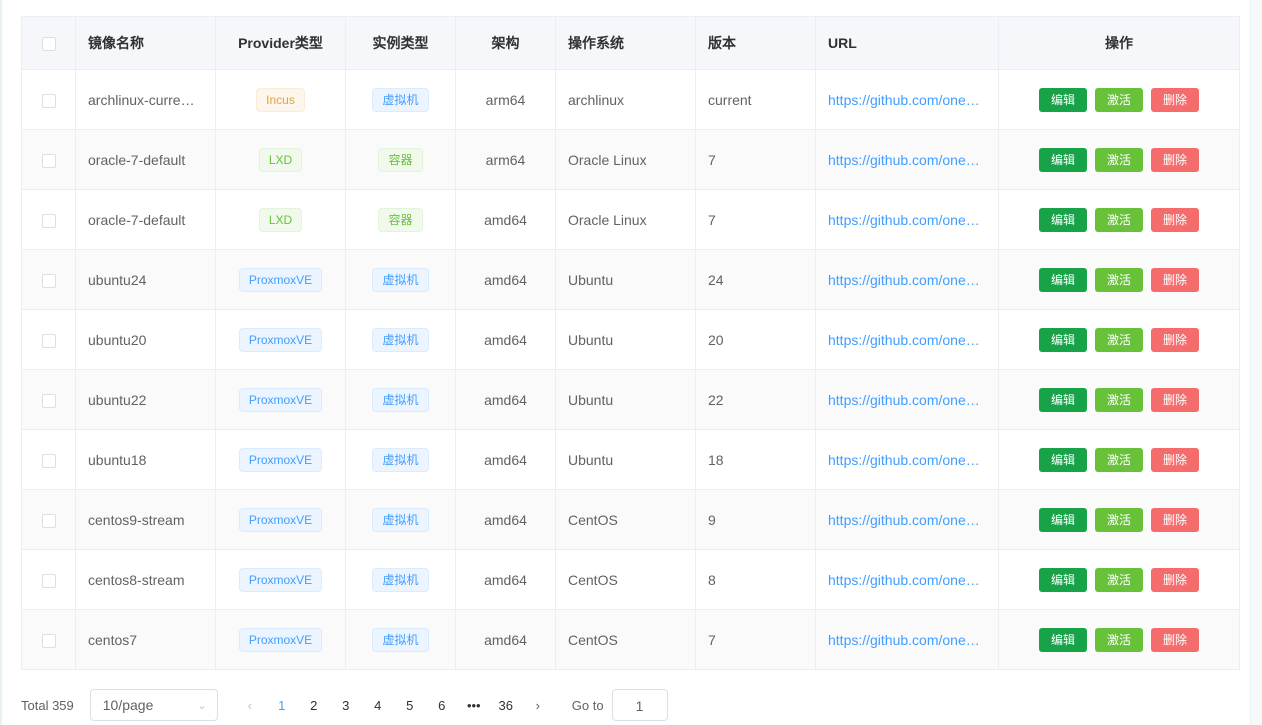  Describe the element at coordinates (442, 705) in the screenshot. I see `page-number: 6` at that location.